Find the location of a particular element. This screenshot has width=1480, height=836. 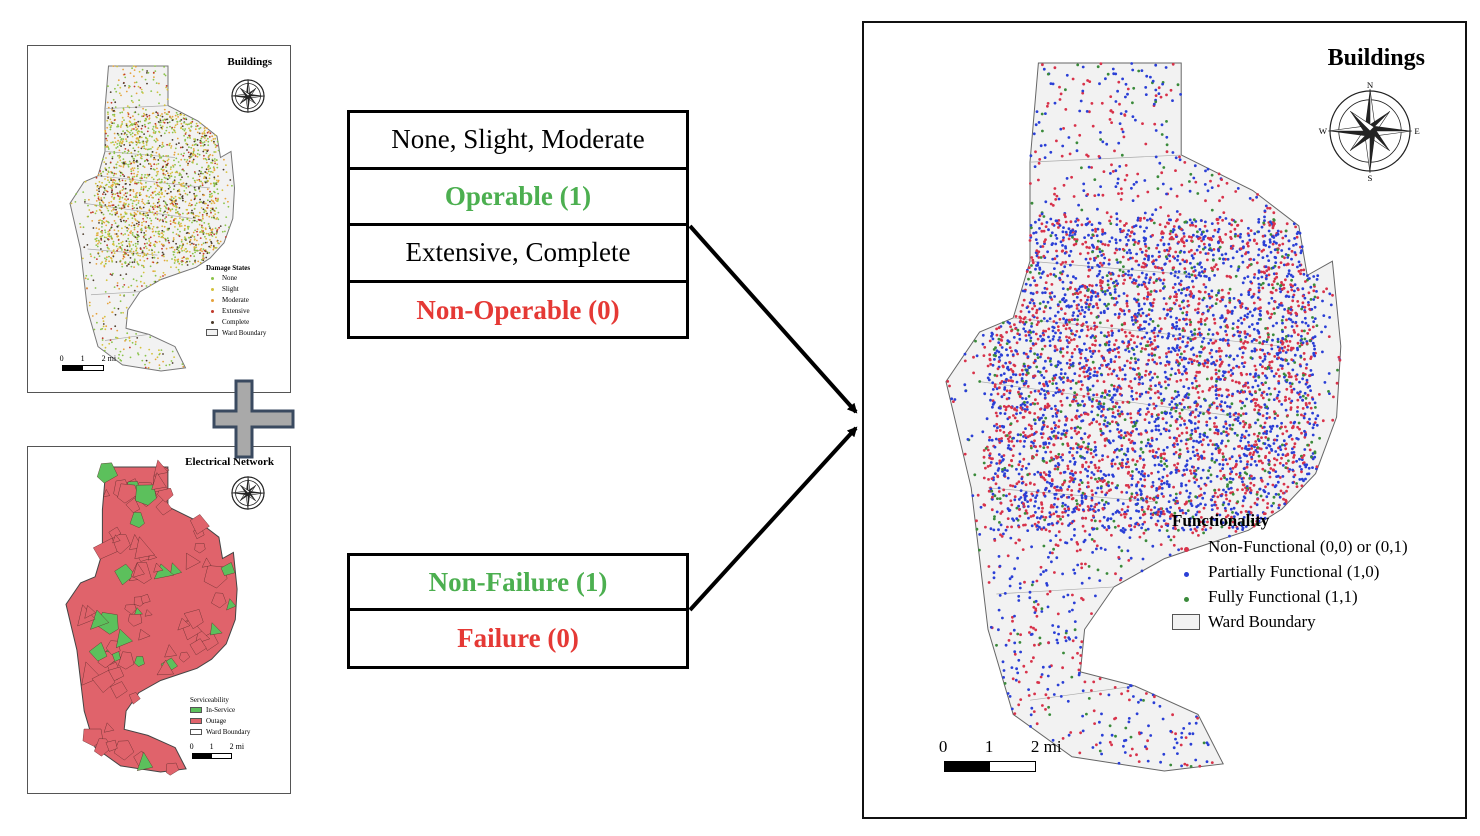

building-state-row-1: Operable (1) is located at coordinates (518, 198).